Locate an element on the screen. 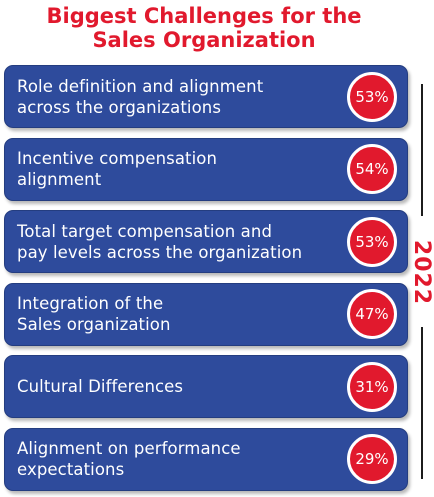  challenge-label-line: Incentive compensation is located at coordinates (117, 158).